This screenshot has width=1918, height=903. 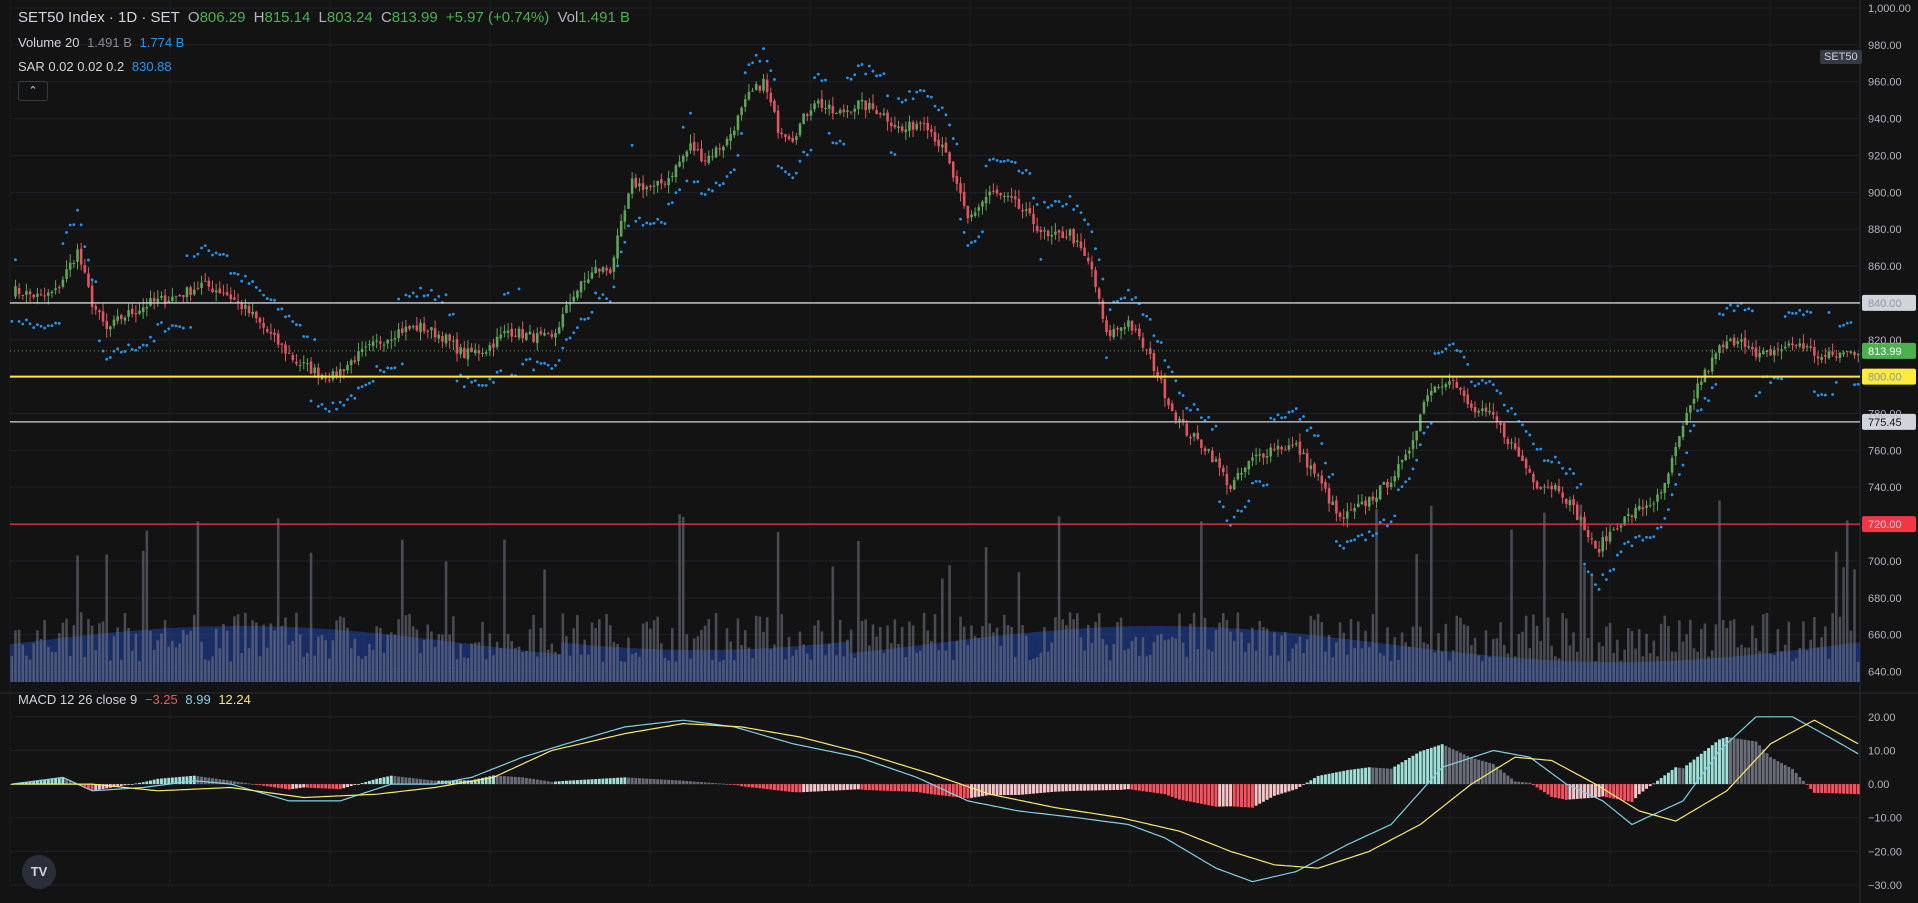 I want to click on macd-line-value: 8.99, so click(x=198, y=699).